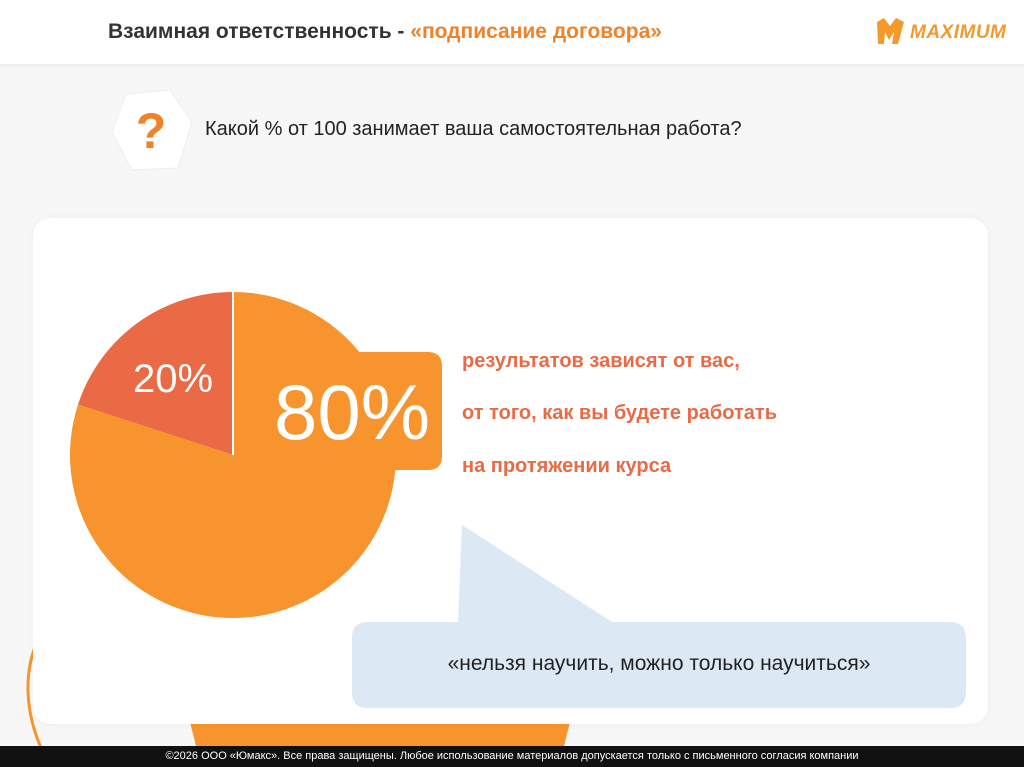 The width and height of the screenshot is (1024, 767). What do you see at coordinates (259, 31) in the screenshot?
I see `title-main: Взаимная ответственность -` at bounding box center [259, 31].